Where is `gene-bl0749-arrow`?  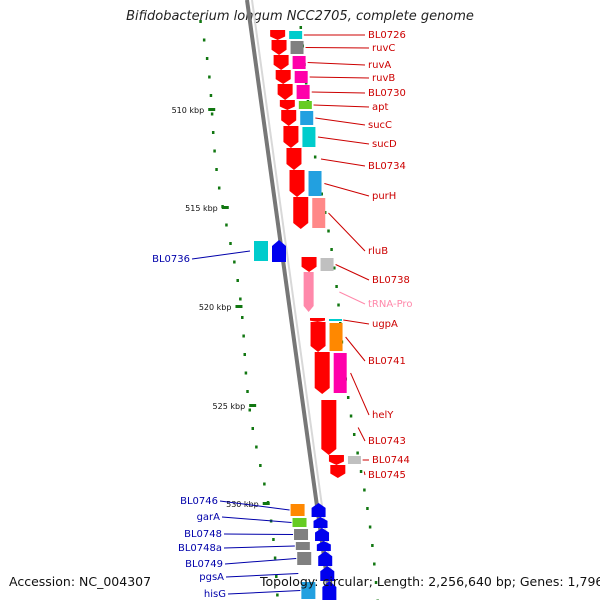
gene-bl0749-arrow is located at coordinates (325, 558).